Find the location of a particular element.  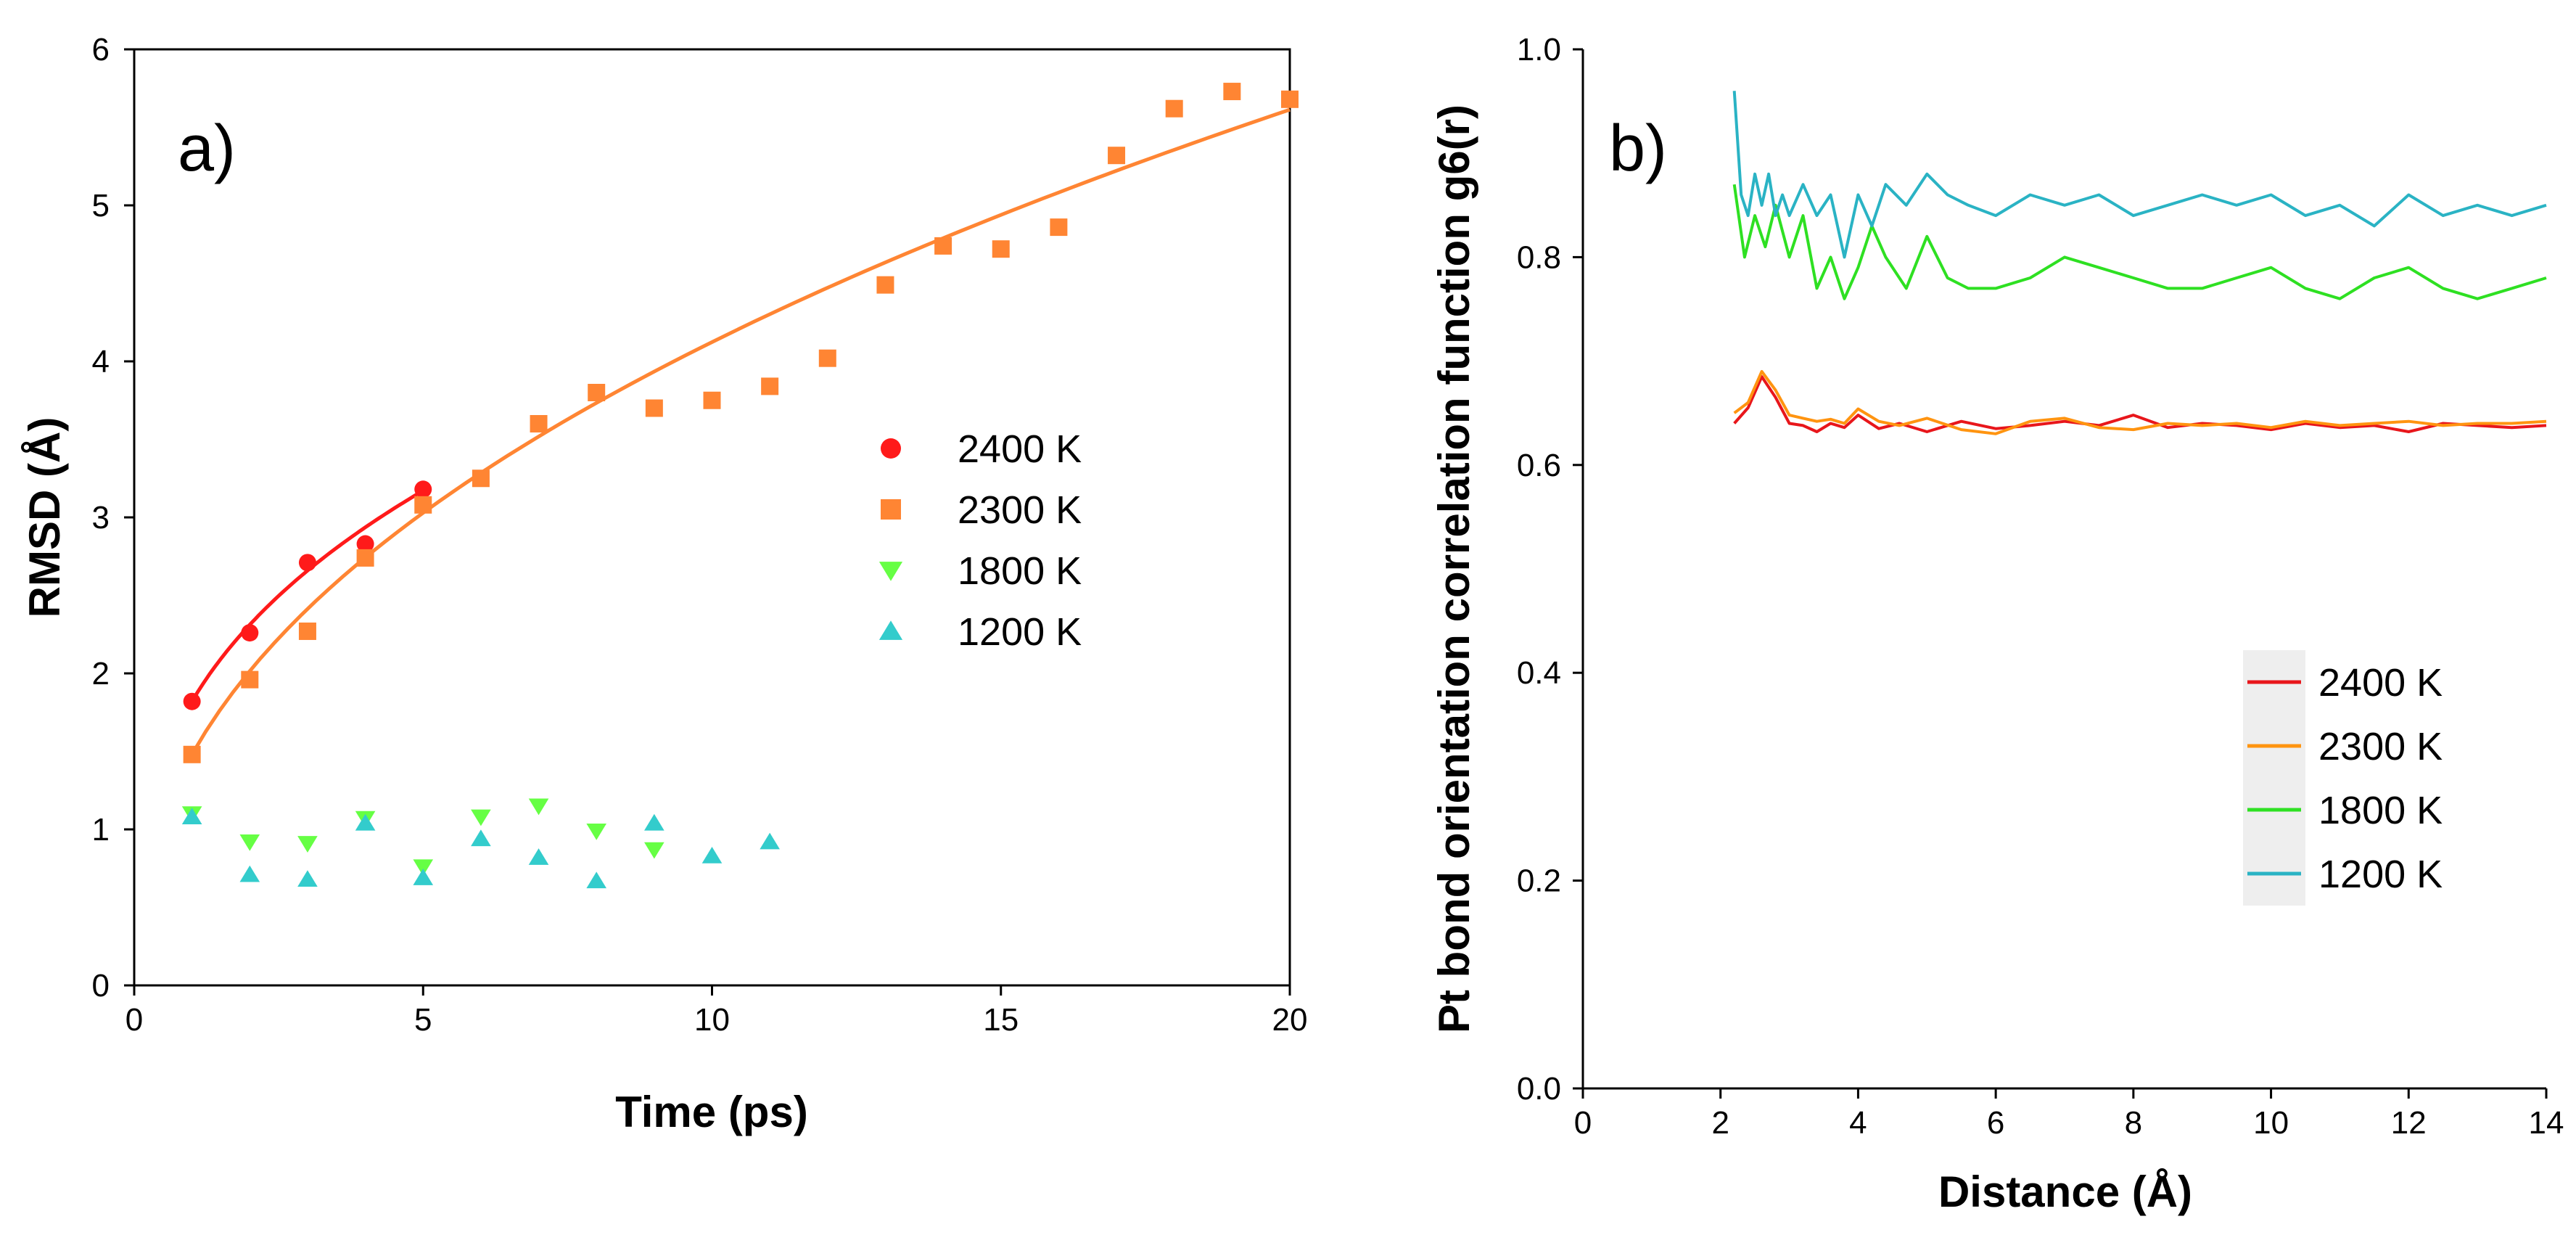

panel-b-x-tick-label: 0 is located at coordinates (1583, 1123).